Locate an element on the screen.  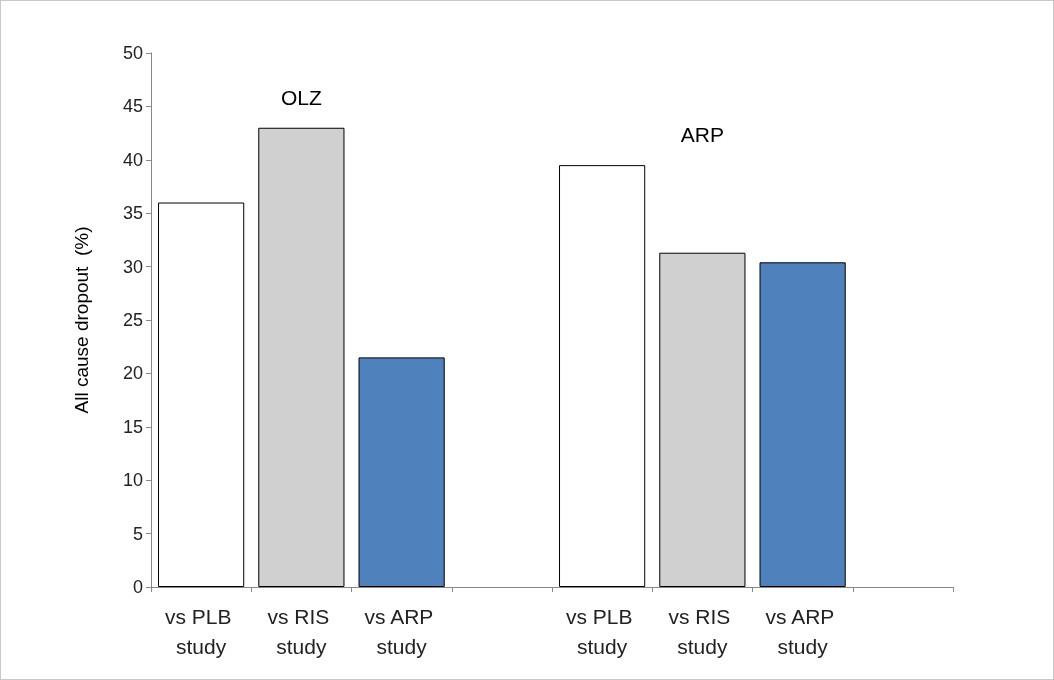
annotation: OLZ is located at coordinates (301, 97).